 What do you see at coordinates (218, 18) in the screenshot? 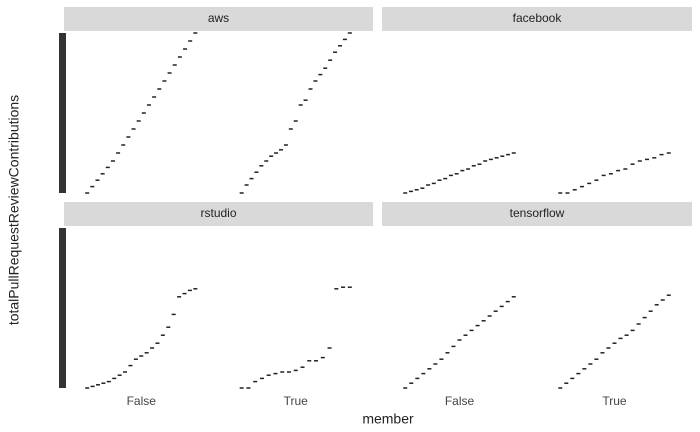
I see `facet-title: aws` at bounding box center [218, 18].